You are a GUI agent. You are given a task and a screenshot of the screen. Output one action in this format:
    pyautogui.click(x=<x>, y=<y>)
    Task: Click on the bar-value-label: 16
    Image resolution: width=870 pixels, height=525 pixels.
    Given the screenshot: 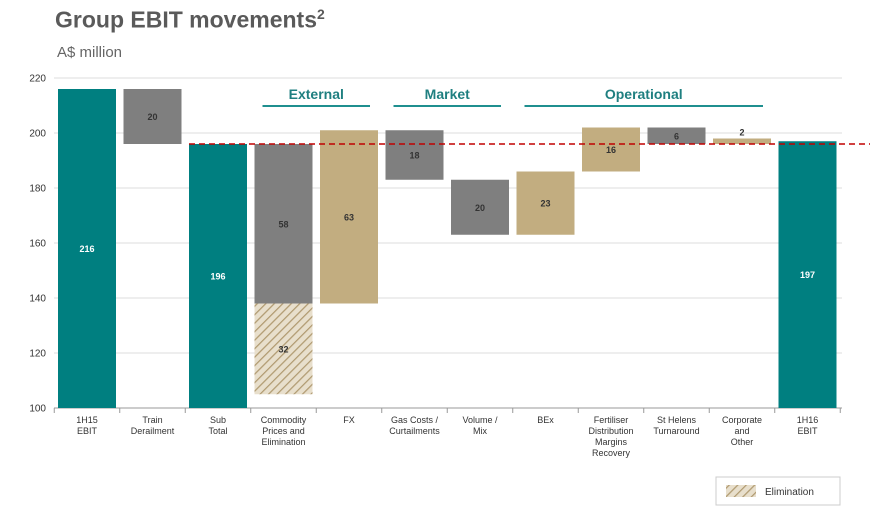 What is the action you would take?
    pyautogui.click(x=611, y=150)
    